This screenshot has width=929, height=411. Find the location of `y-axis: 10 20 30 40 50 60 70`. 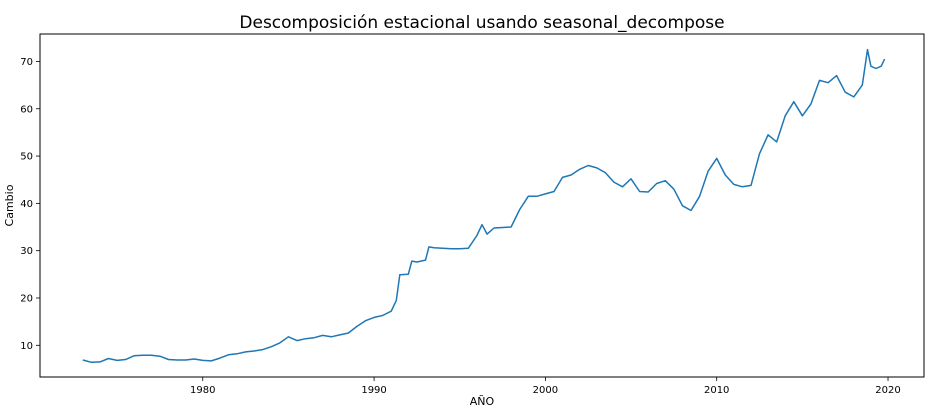

y-axis: 10 20 30 40 50 60 70 is located at coordinates (30, 204).